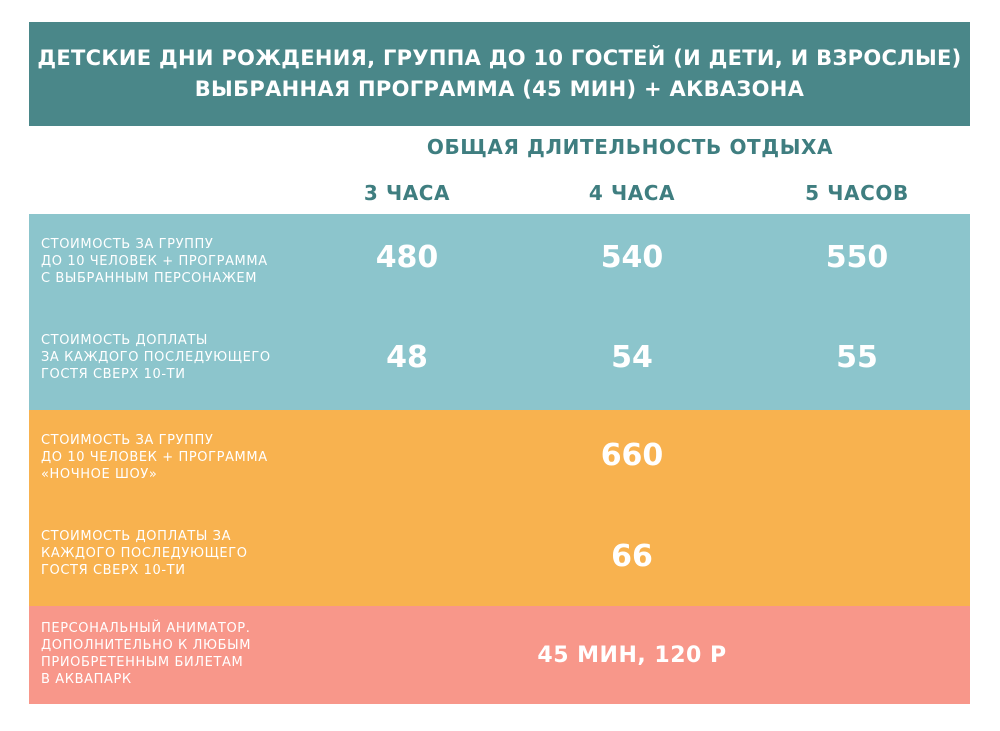 This screenshot has width=1000, height=731. I want to click on price-group-4h: 540, so click(632, 257).